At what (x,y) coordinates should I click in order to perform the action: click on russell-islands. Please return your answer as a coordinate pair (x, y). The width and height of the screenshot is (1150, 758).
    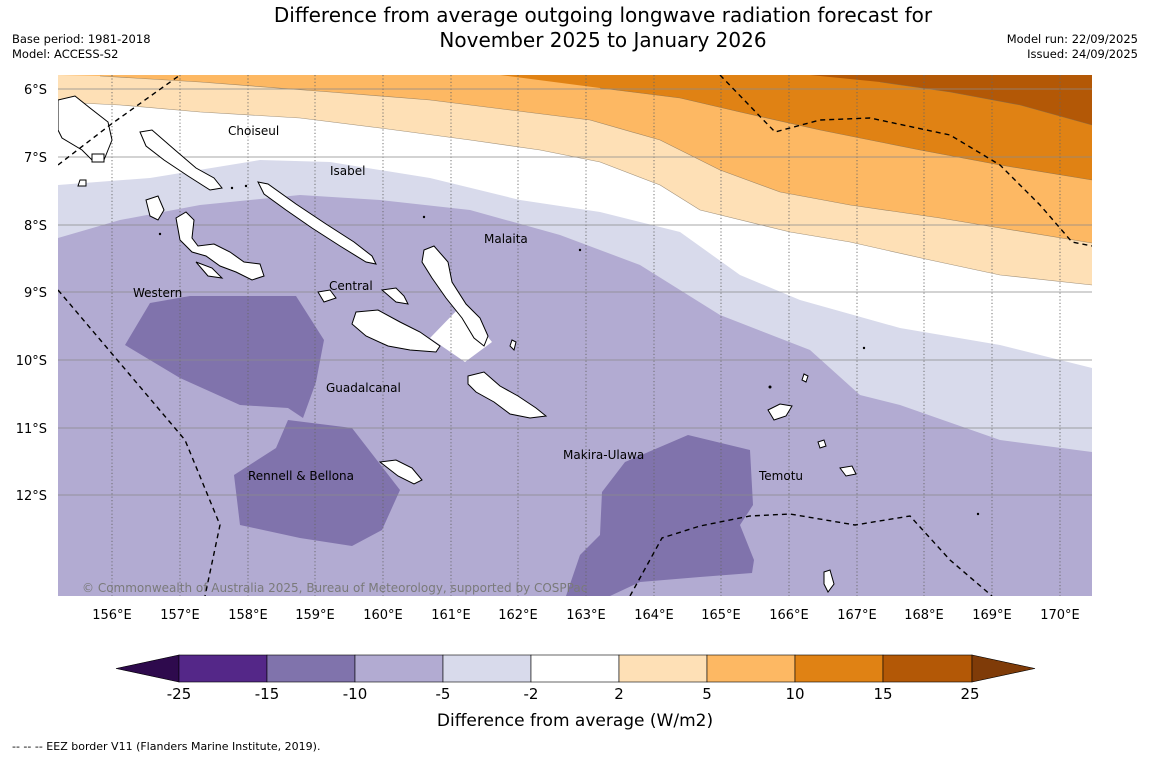
    Looking at the image, I should click on (394, 296).